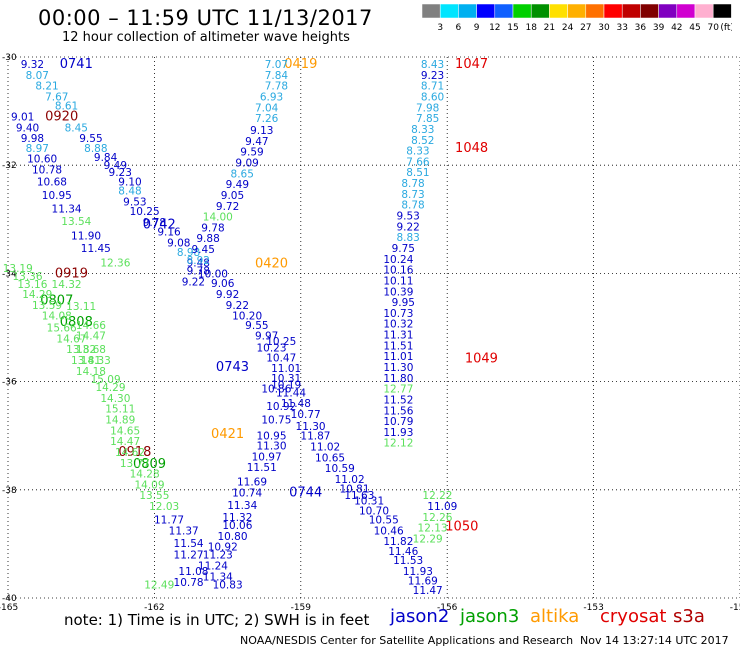 The width and height of the screenshot is (740, 650). What do you see at coordinates (286, 379) in the screenshot?
I see `wave-height-value: 10.31` at bounding box center [286, 379].